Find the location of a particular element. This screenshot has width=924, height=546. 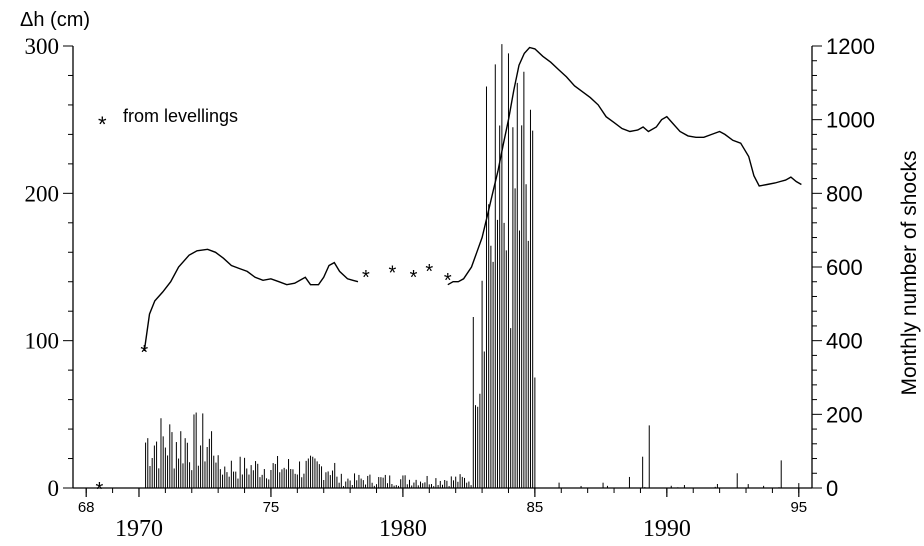

x-tick-label: 95 is located at coordinates (798, 507).